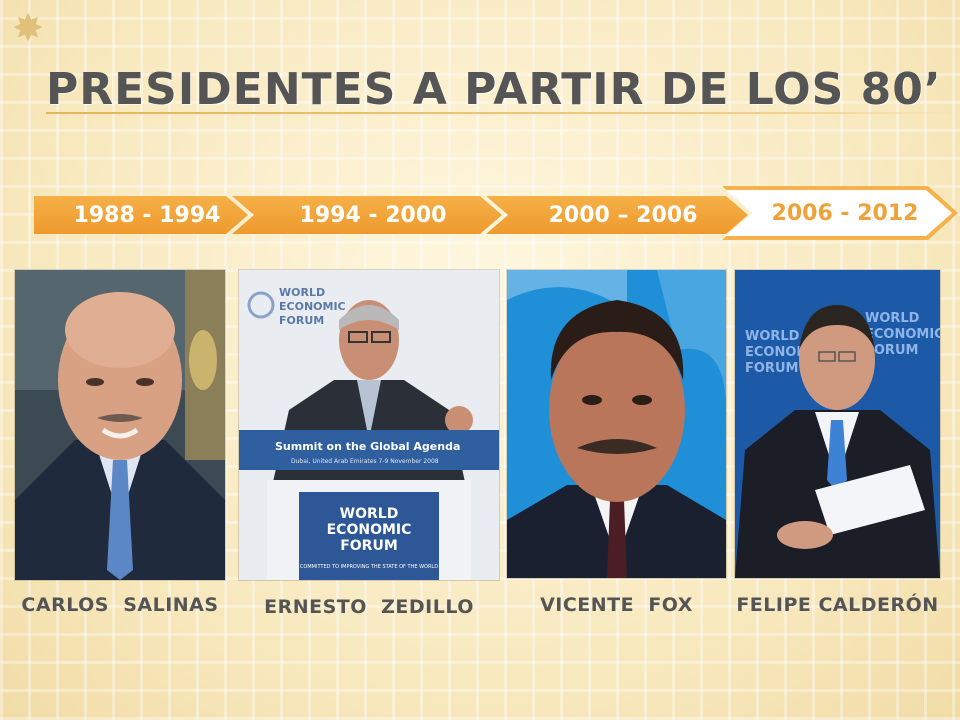 The width and height of the screenshot is (960, 720). I want to click on timeline-segment-2000-2006: 2000 – 2006, so click(617, 215).